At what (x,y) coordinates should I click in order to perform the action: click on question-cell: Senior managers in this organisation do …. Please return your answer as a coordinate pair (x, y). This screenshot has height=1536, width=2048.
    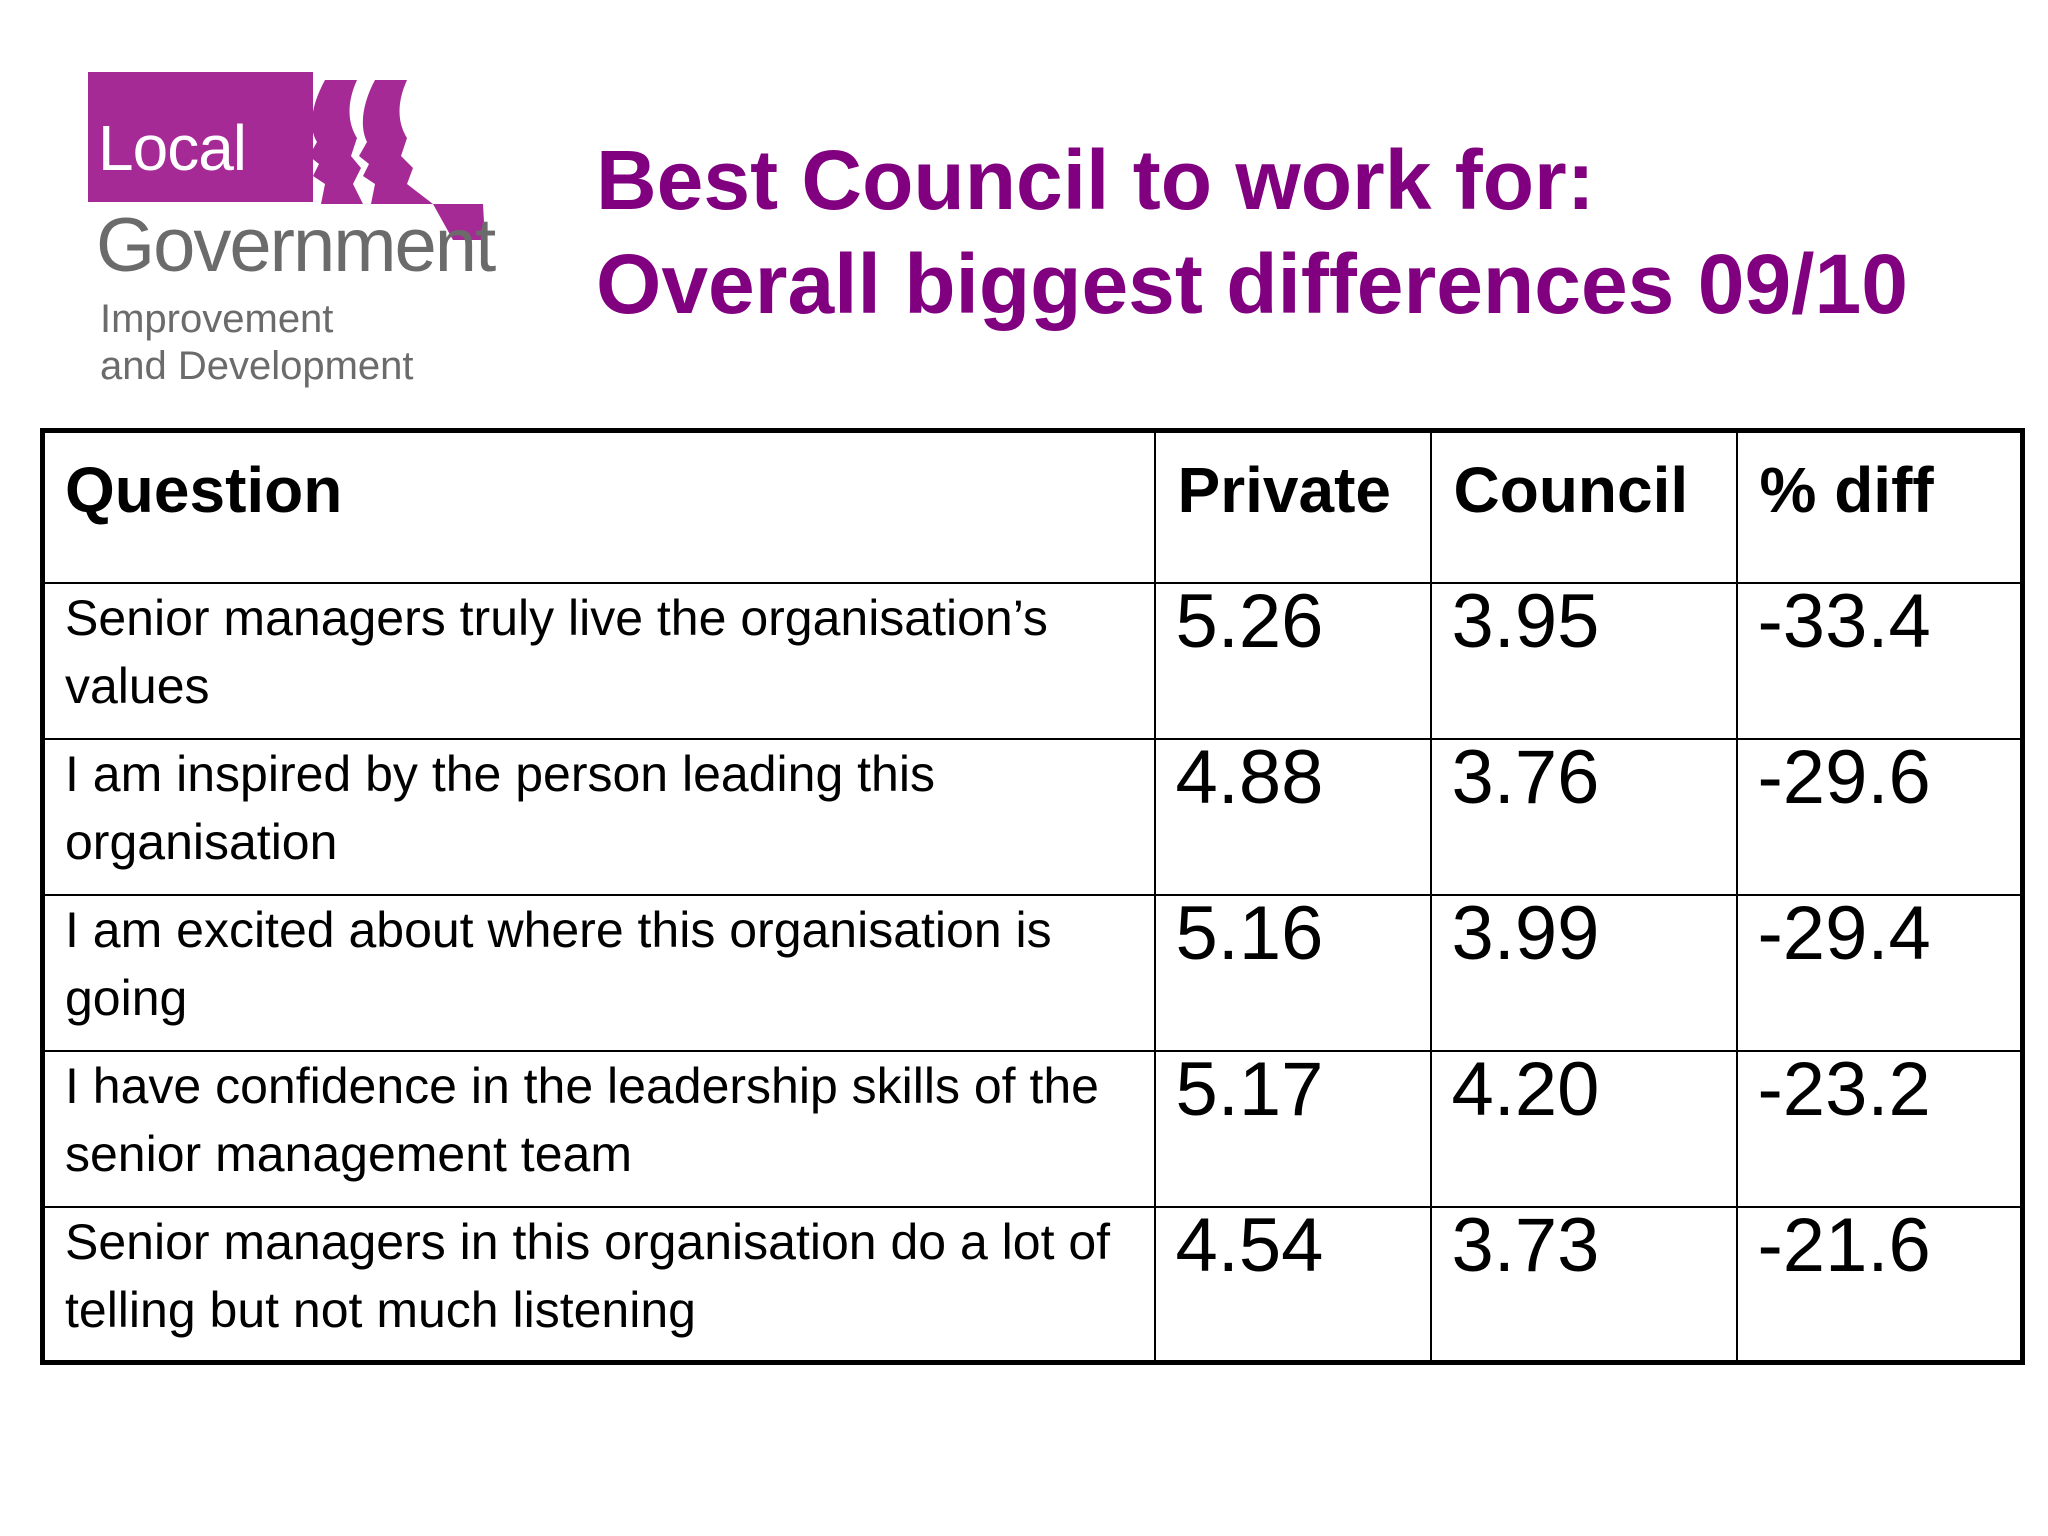
    Looking at the image, I should click on (598, 1284).